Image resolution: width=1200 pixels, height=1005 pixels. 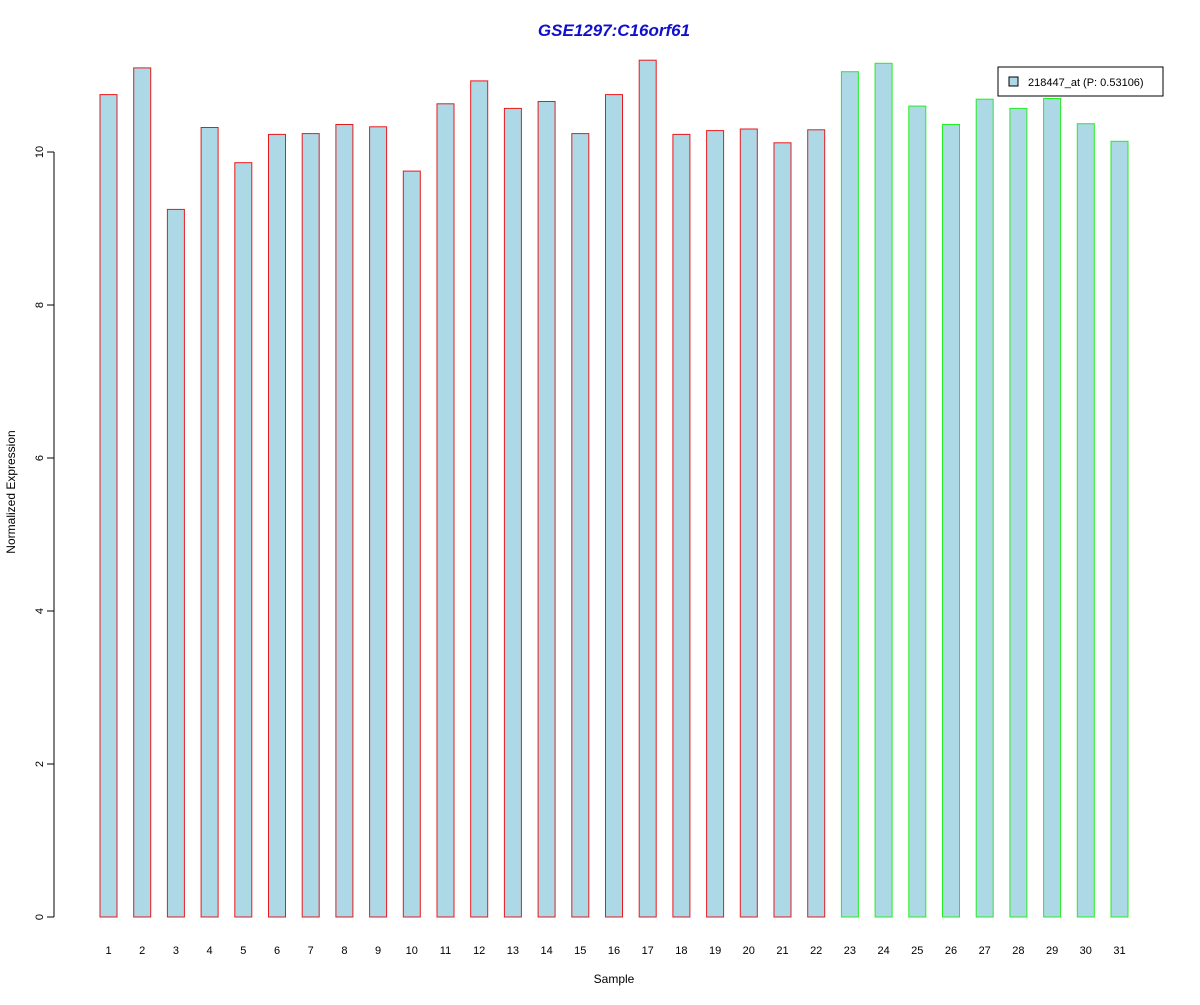 I want to click on x-tick-label: 15, so click(x=580, y=951).